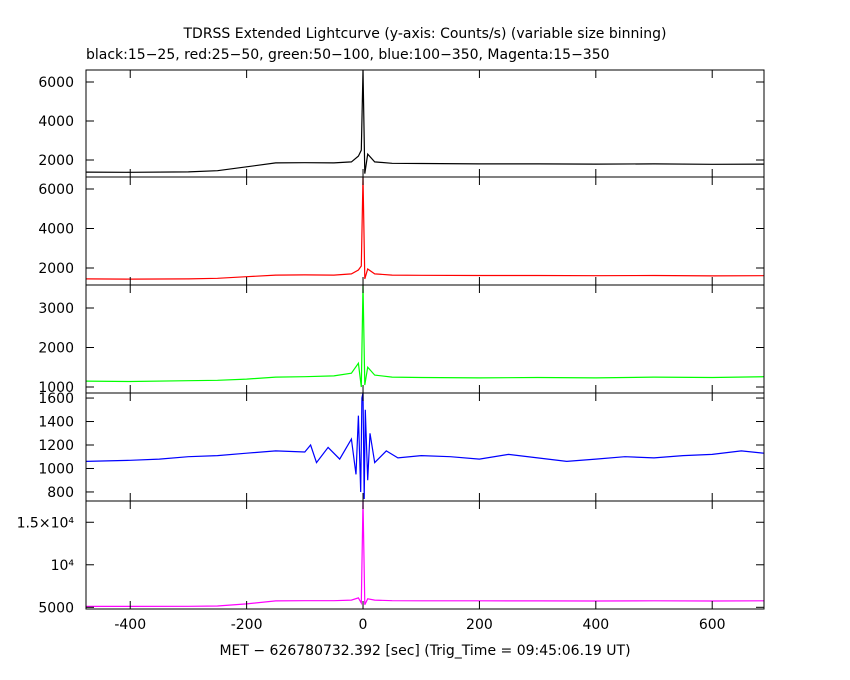 Image resolution: width=850 pixels, height=680 pixels. I want to click on y-tick-label: 1400, so click(56, 423).